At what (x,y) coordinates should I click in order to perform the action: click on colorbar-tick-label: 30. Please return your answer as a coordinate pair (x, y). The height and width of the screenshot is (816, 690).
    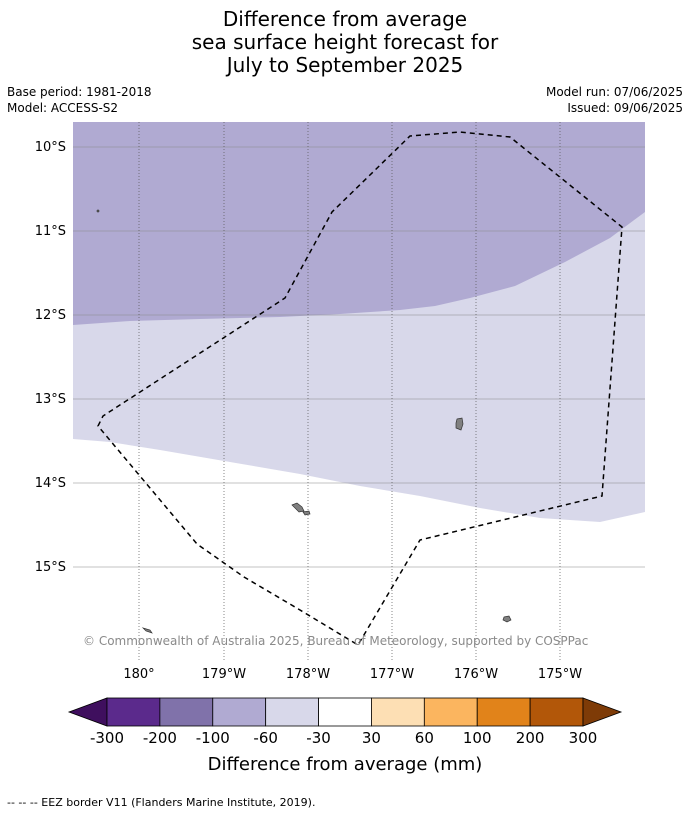
    Looking at the image, I should click on (371, 738).